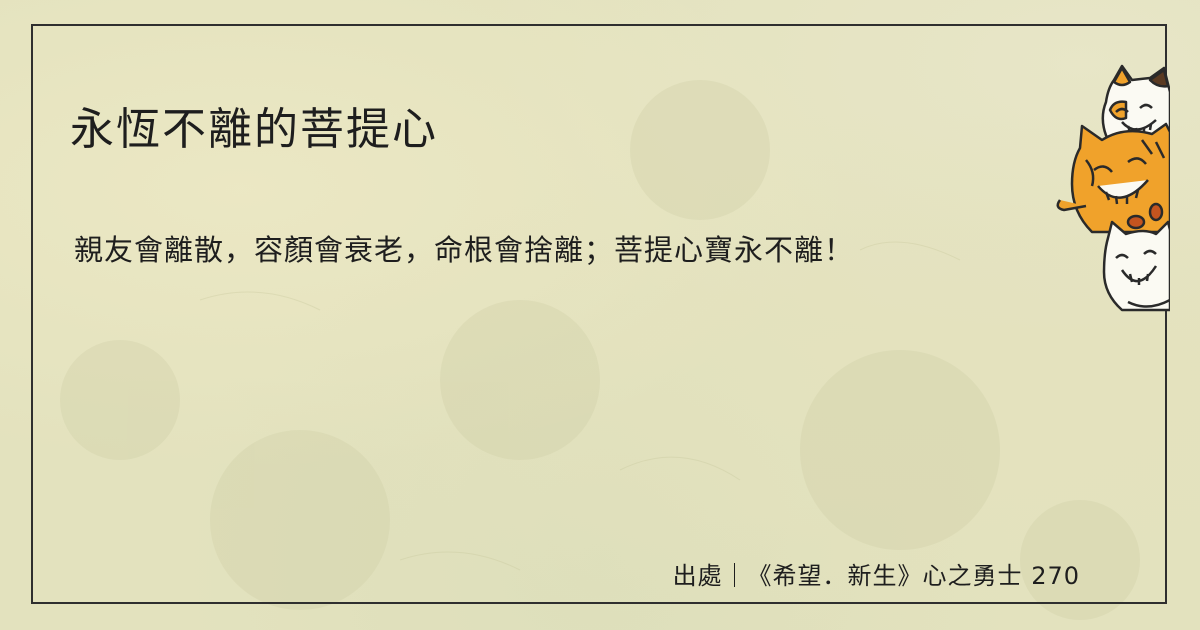 This screenshot has width=1200, height=630. Describe the element at coordinates (254, 129) in the screenshot. I see `page-title: 永恆不離的菩提心` at that location.